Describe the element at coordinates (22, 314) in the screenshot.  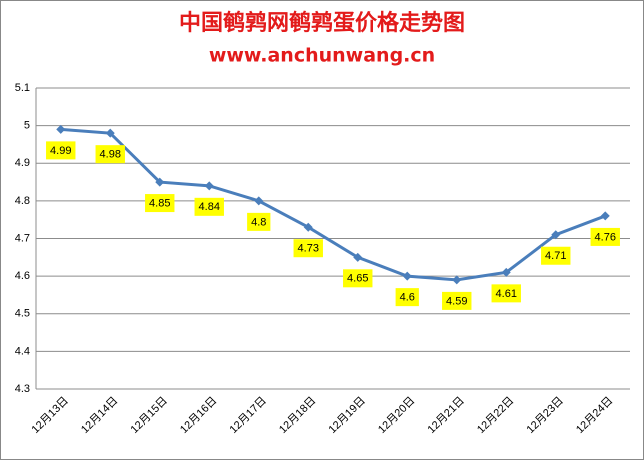
I see `y-tick-label: 4.5` at that location.